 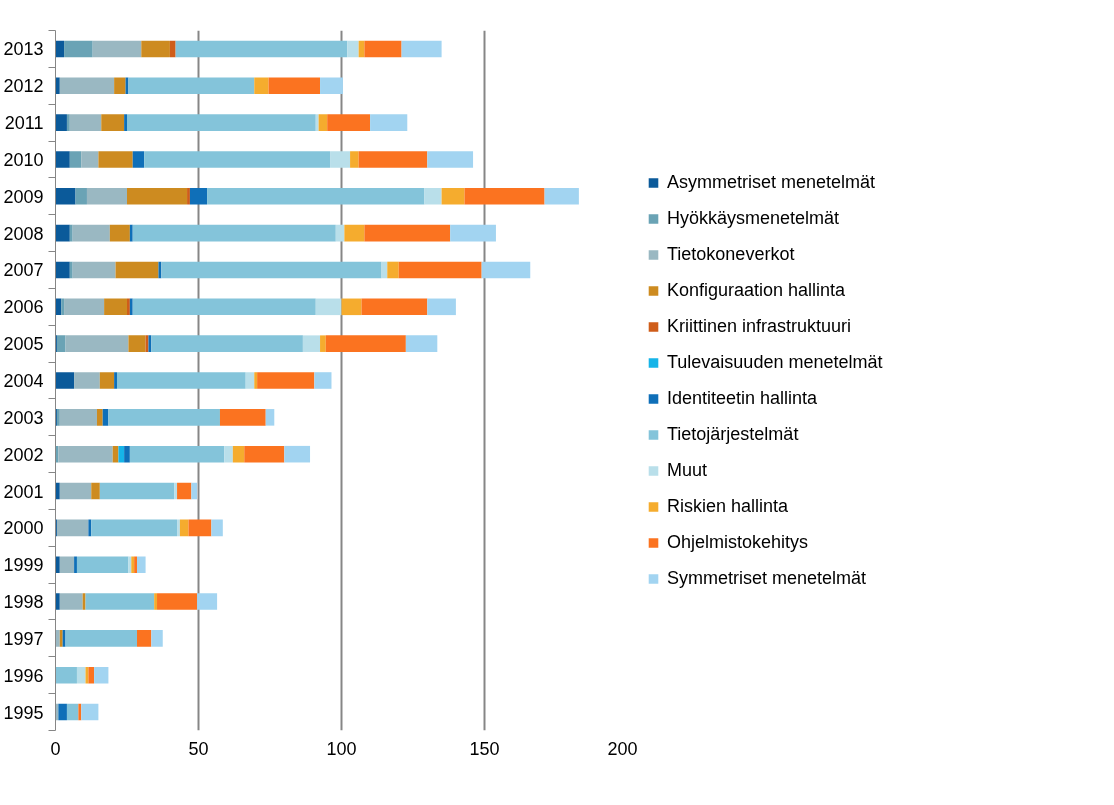 What do you see at coordinates (23, 49) in the screenshot?
I see `y-tick-label: 2013` at bounding box center [23, 49].